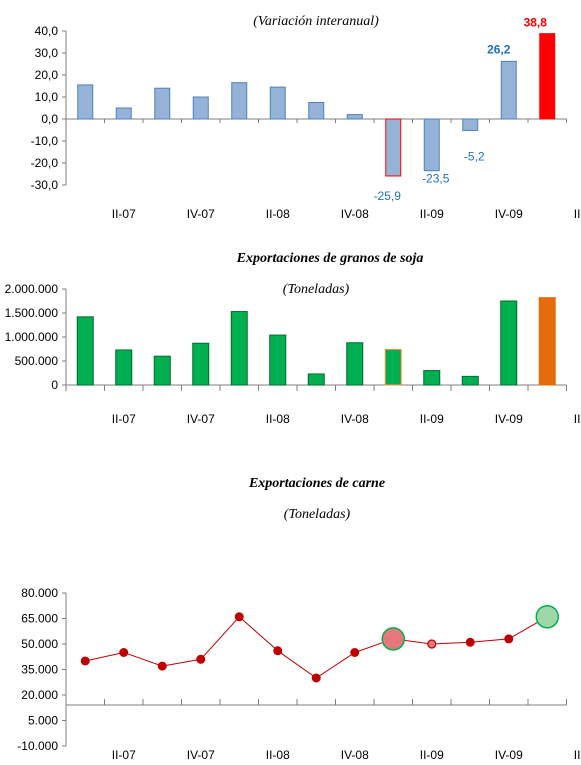 The image size is (581, 765). I want to click on chart2-title: Exportaciones de granos de soja, so click(330, 258).